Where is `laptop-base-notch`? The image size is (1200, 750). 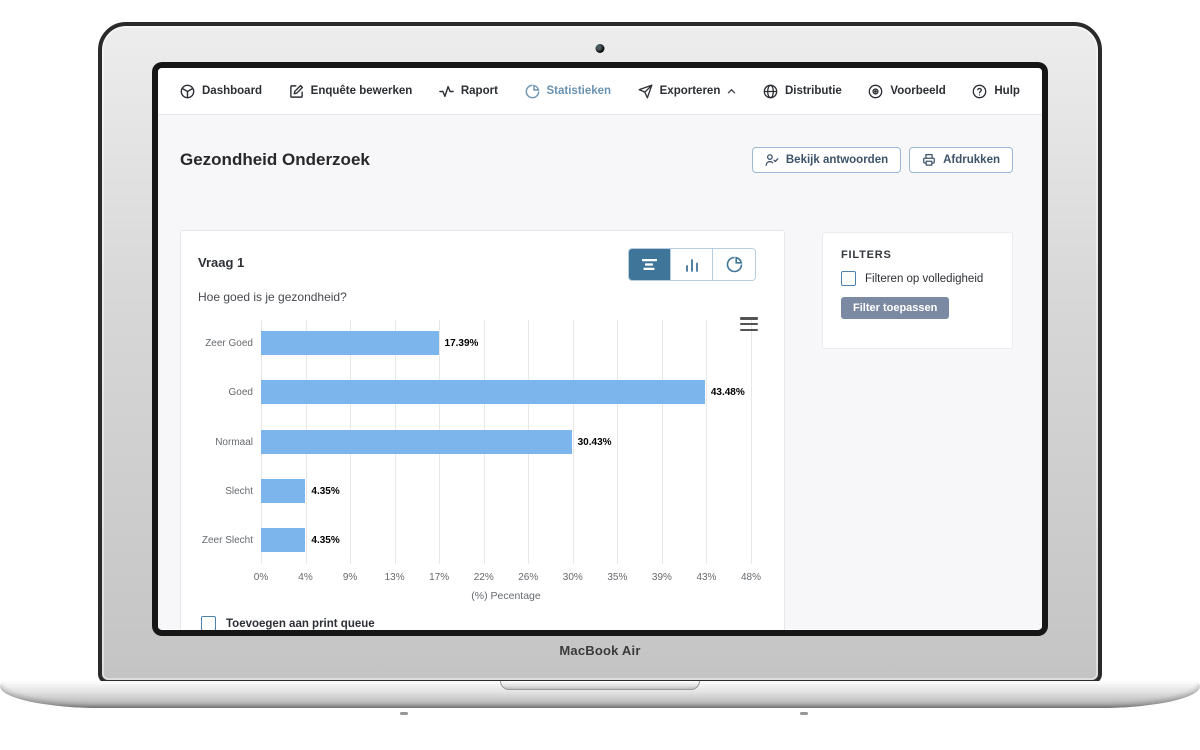
laptop-base-notch is located at coordinates (600, 685).